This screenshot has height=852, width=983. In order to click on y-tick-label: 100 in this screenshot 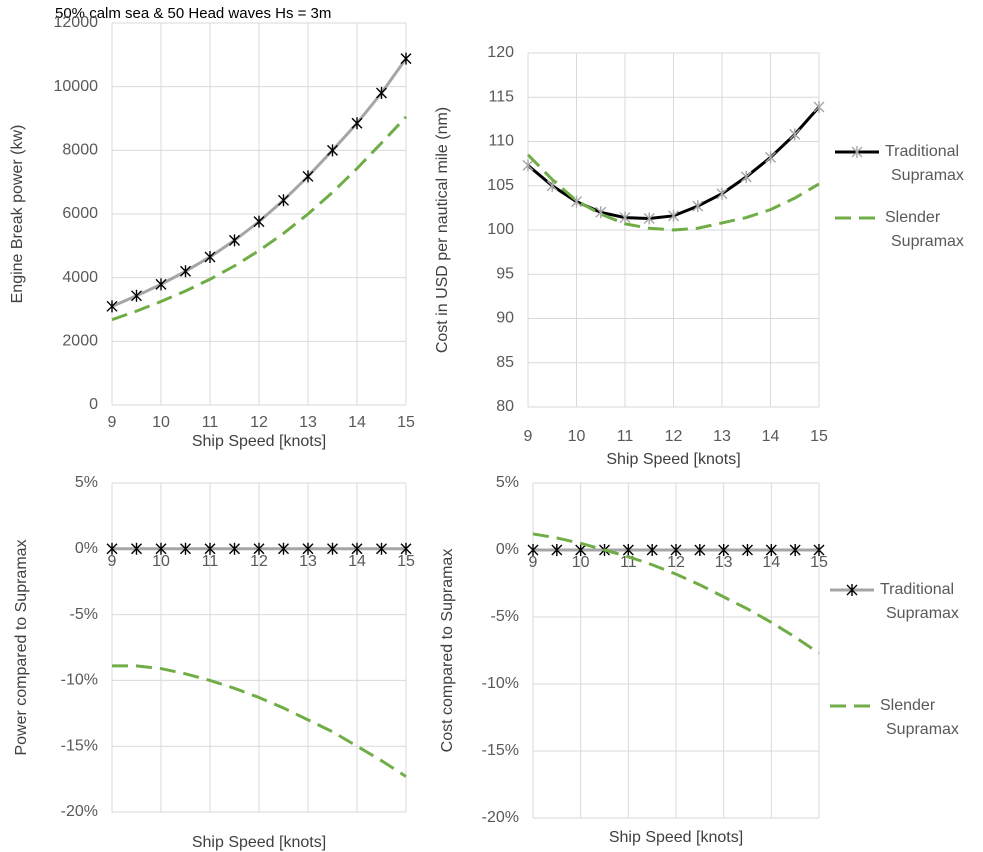, I will do `click(500, 229)`.